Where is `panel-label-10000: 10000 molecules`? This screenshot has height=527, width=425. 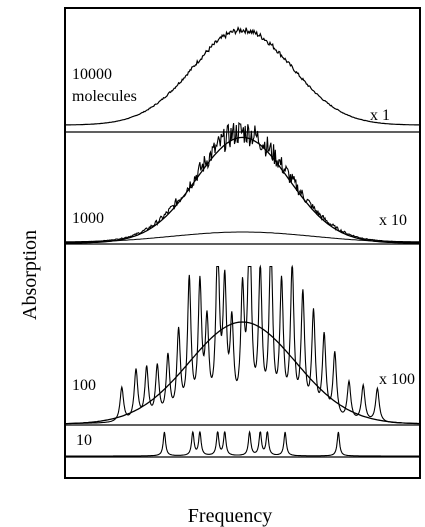 panel-label-10000: 10000 molecules is located at coordinates (104, 85).